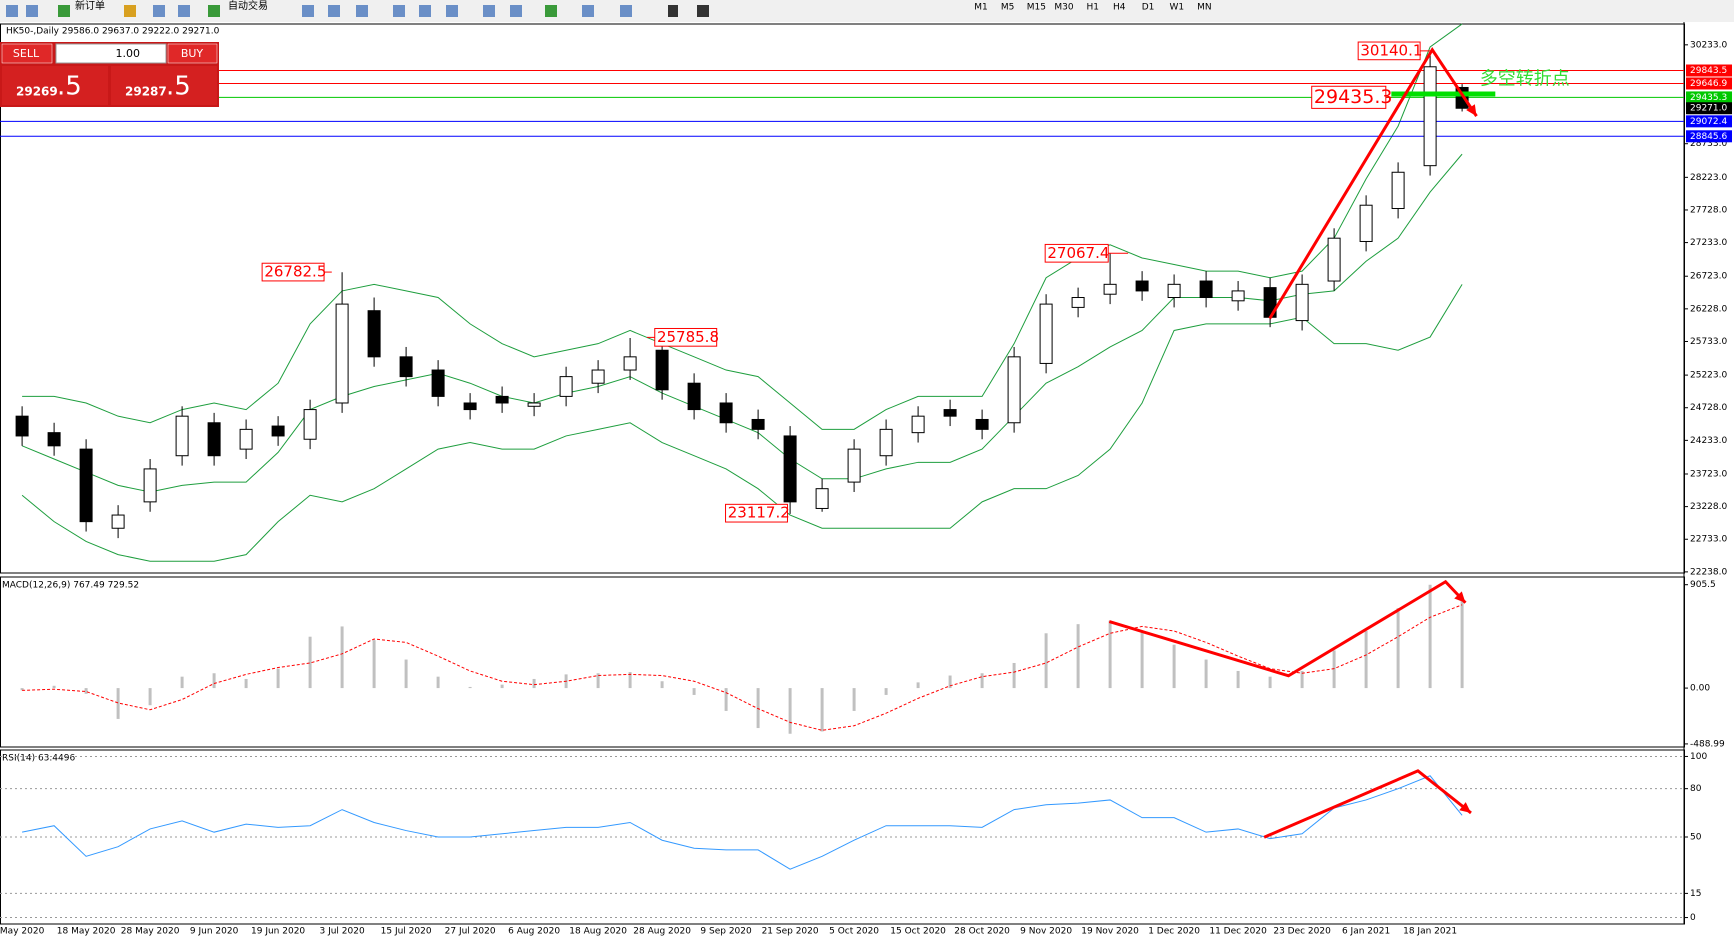  I want to click on price-tag, so click(1709, 108).